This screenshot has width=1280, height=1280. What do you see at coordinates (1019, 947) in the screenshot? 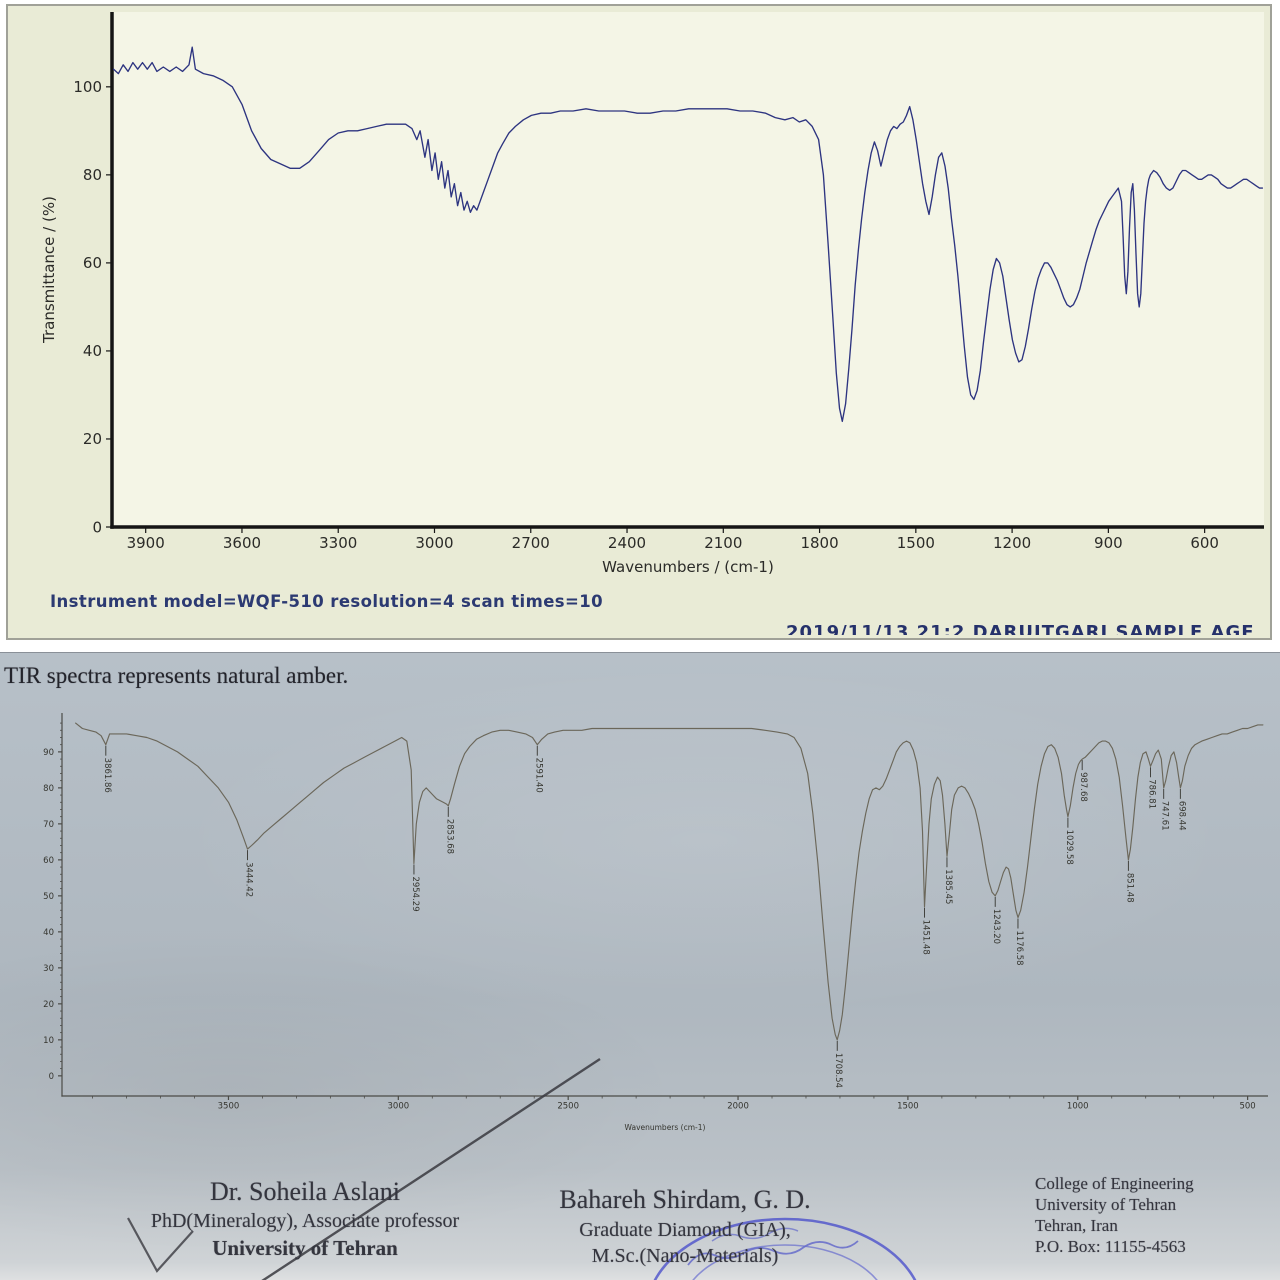
I see `svg-text: 1176.58` at bounding box center [1019, 947].